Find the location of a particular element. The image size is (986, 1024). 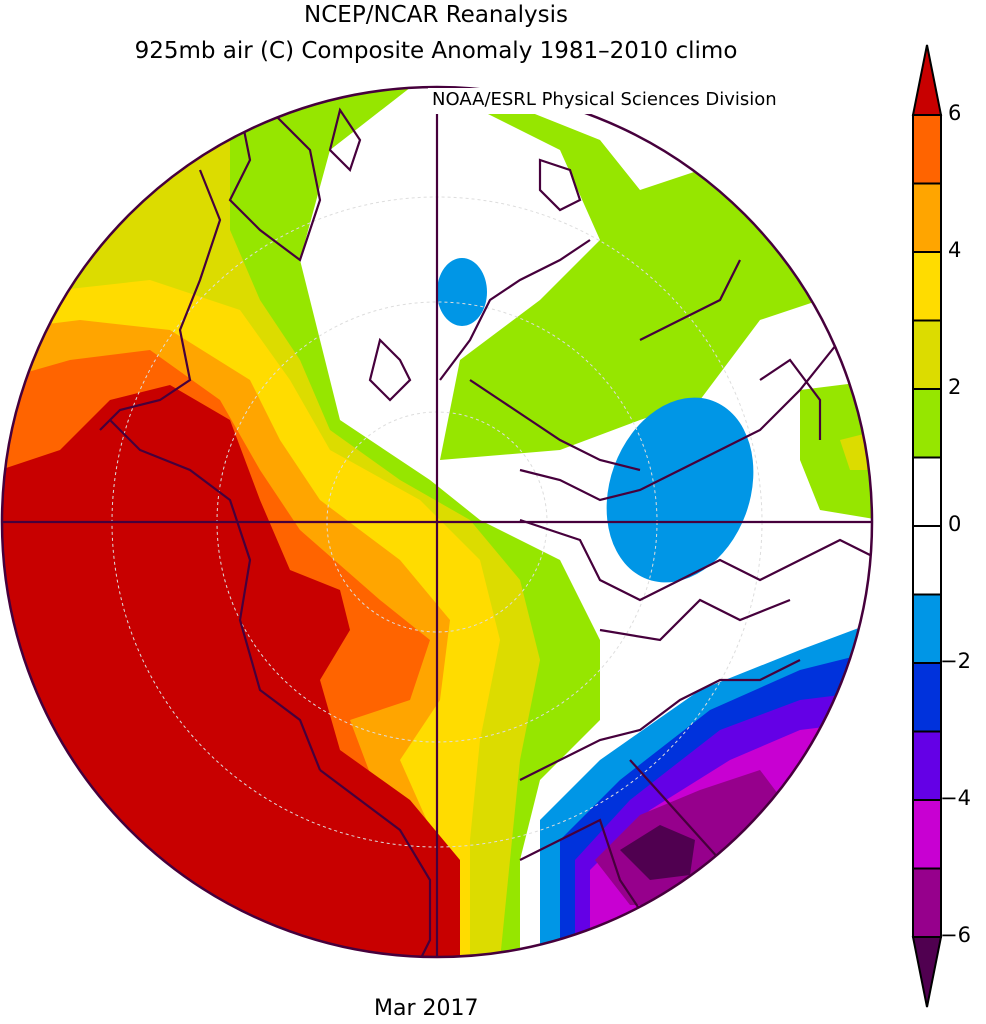

colorbar-tick-label: −6 is located at coordinates (955, 935).